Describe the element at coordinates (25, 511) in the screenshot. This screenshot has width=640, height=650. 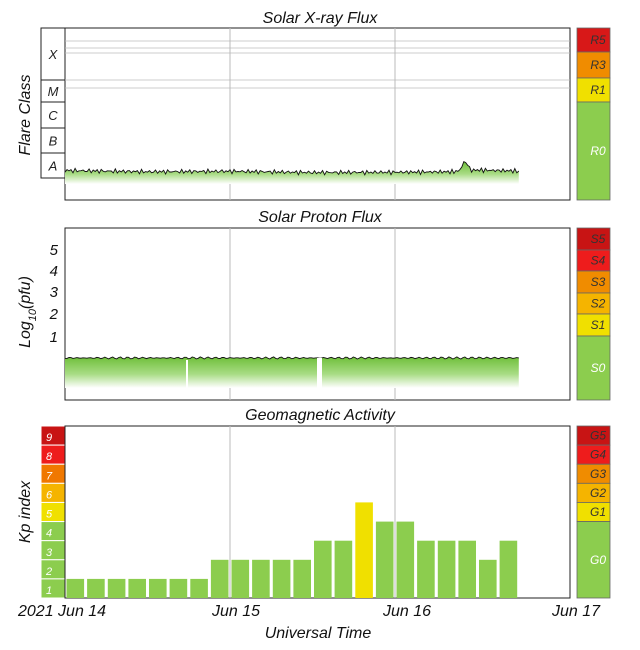
I see `geo-ylabel: Kp index` at that location.